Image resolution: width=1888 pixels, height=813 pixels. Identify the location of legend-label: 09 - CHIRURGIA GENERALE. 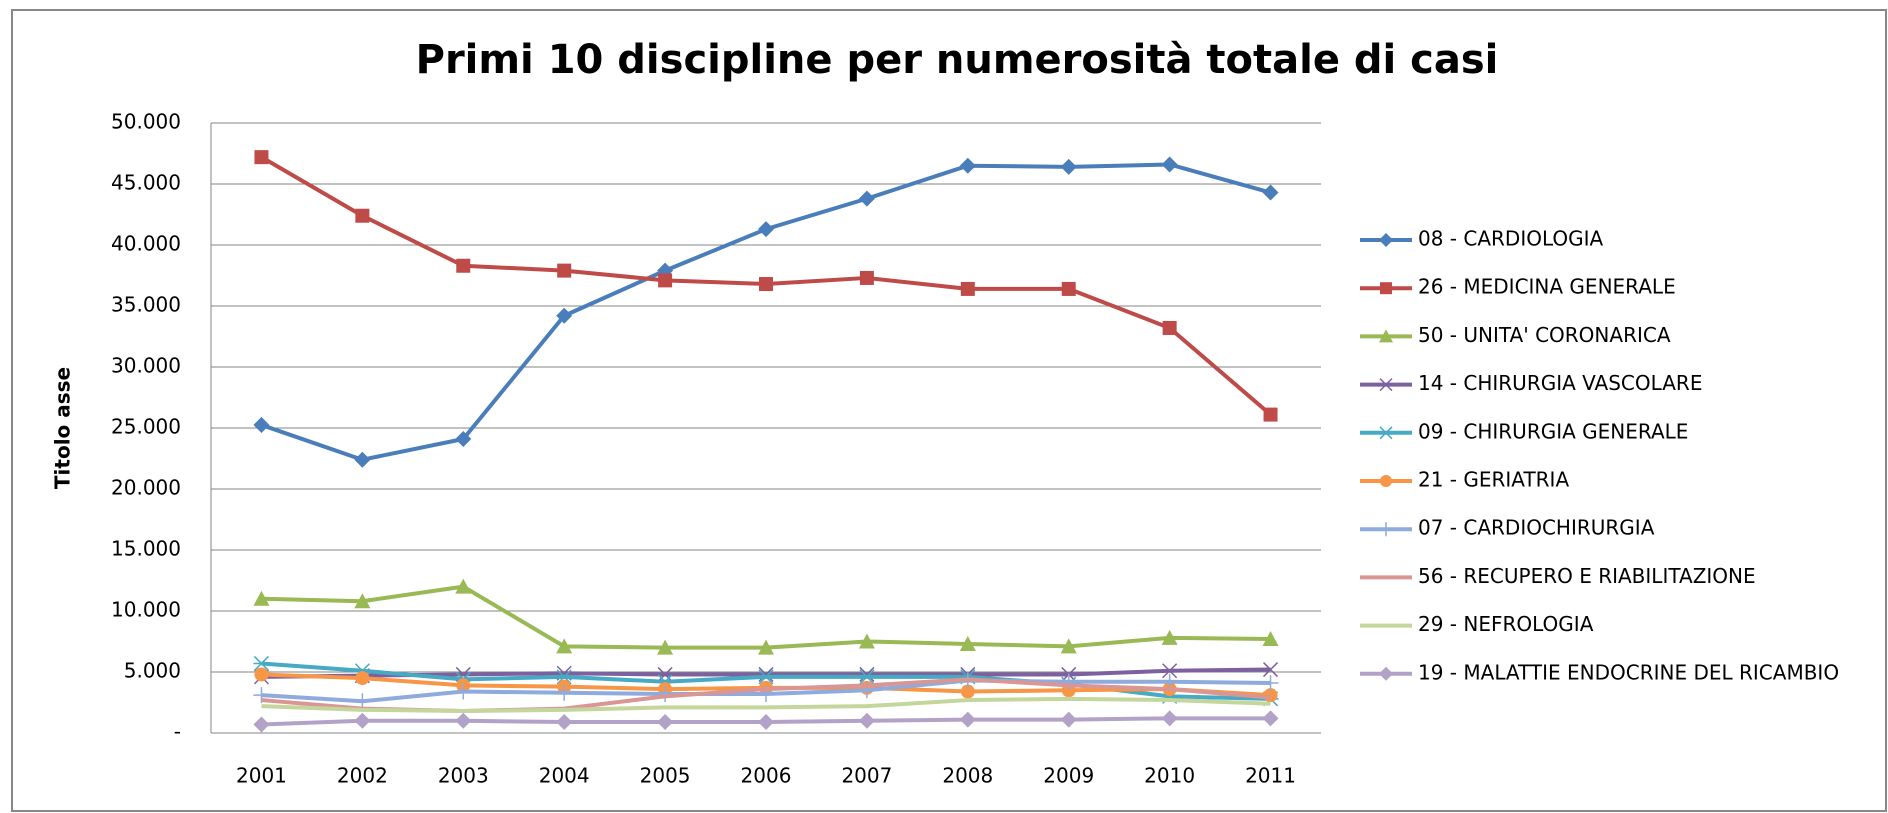
(1553, 431).